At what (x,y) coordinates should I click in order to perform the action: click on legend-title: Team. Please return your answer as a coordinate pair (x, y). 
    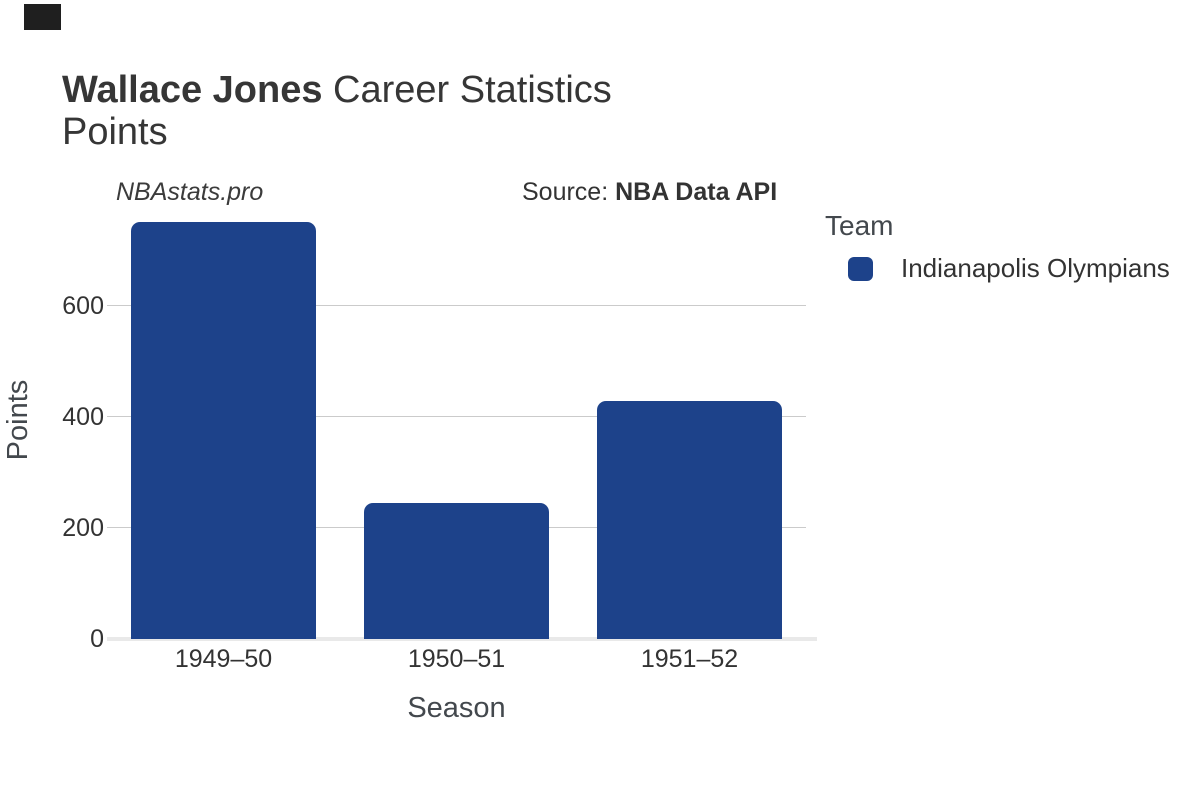
    Looking at the image, I should click on (859, 225).